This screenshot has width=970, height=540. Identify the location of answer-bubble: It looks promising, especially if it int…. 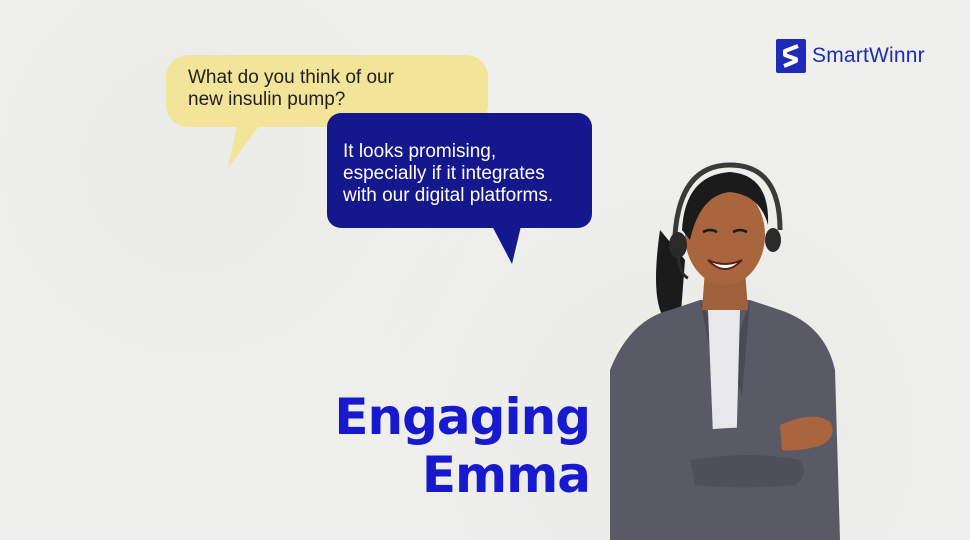
(459, 170).